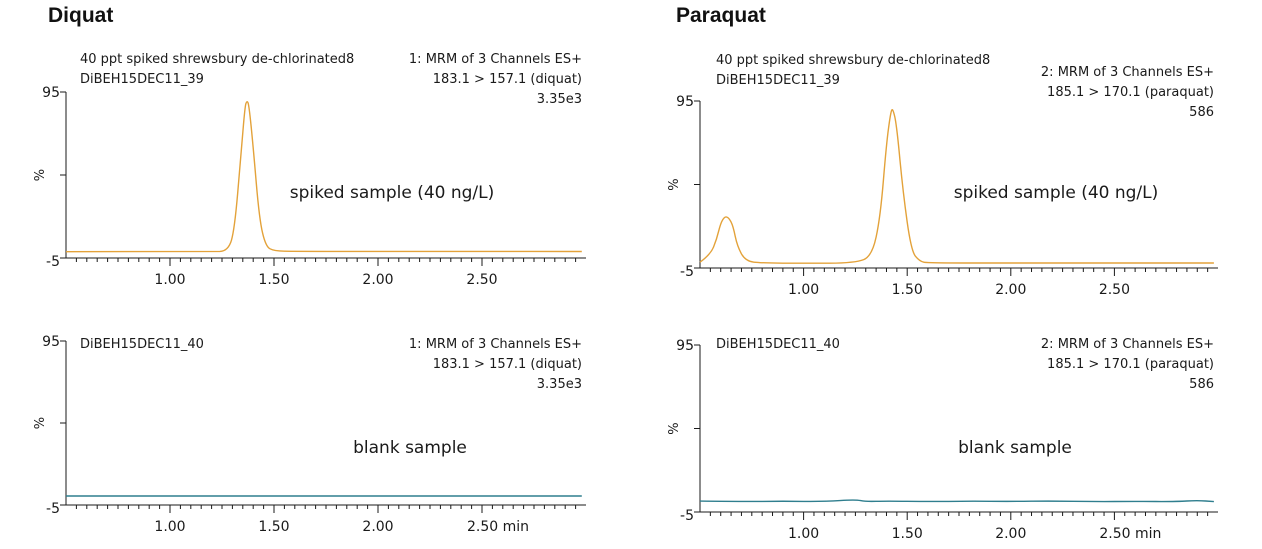  What do you see at coordinates (721, 15) in the screenshot?
I see `compound-title-paraquat: Paraquat` at bounding box center [721, 15].